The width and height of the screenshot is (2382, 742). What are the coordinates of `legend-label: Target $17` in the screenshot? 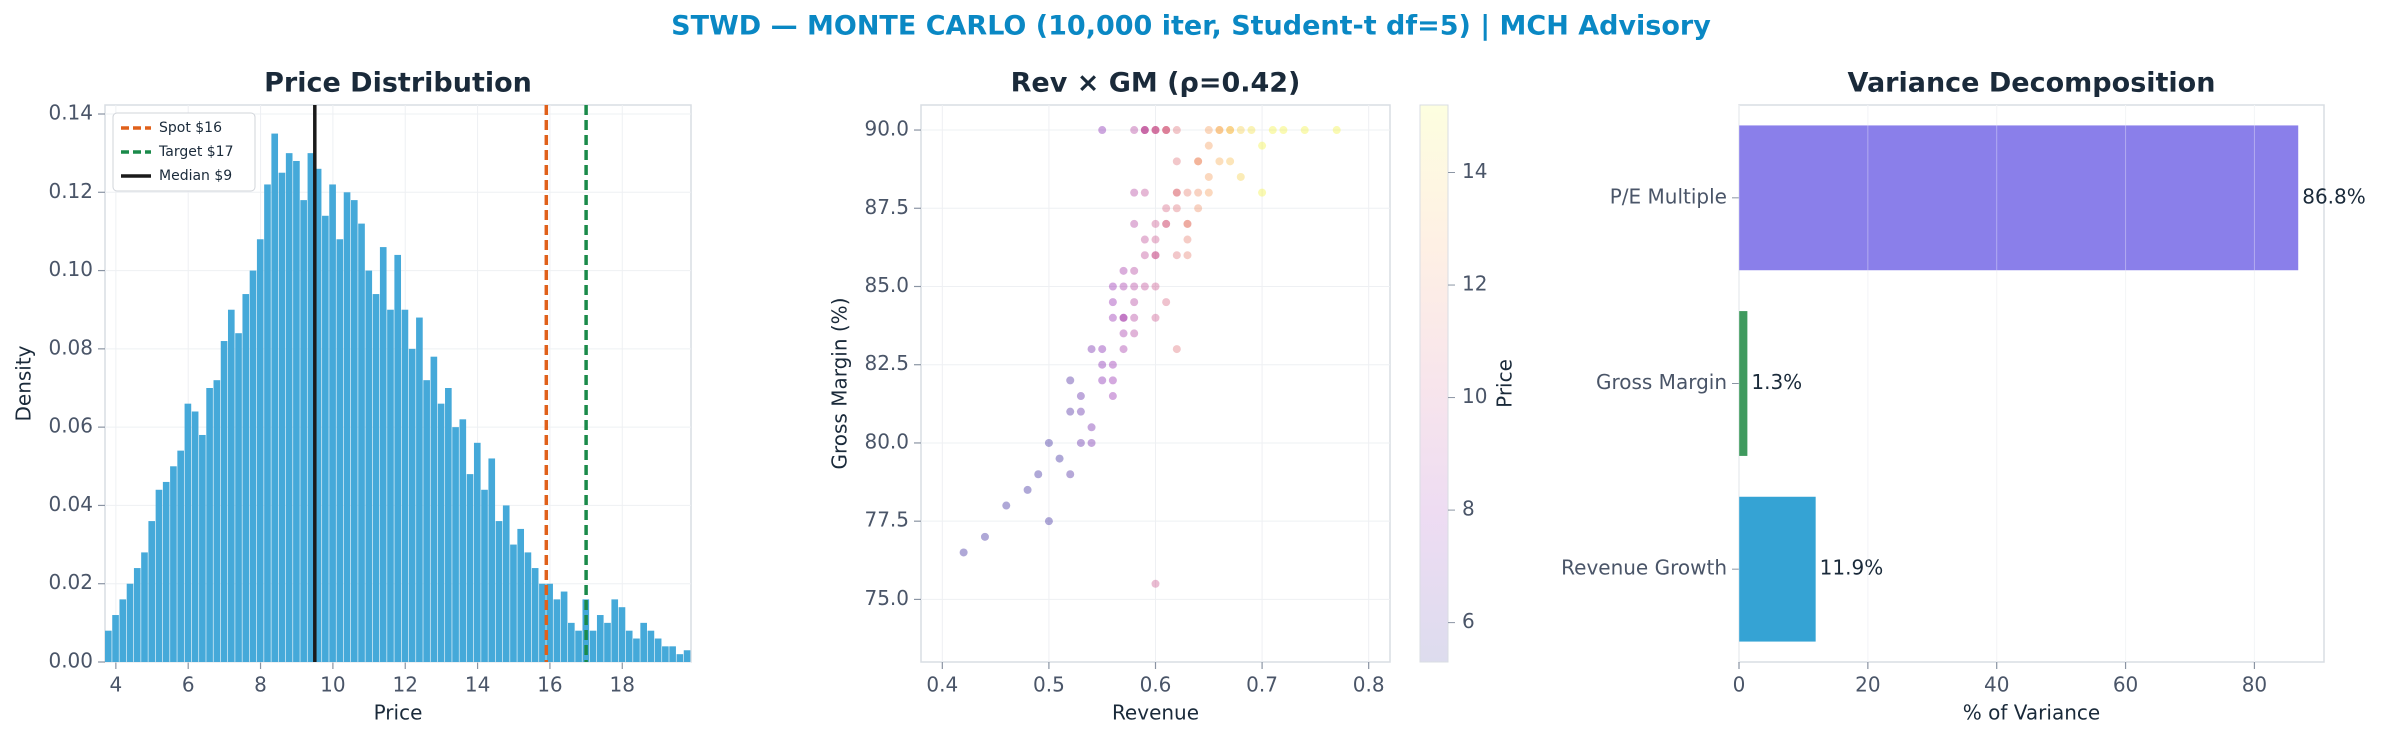 It's located at (195, 152).